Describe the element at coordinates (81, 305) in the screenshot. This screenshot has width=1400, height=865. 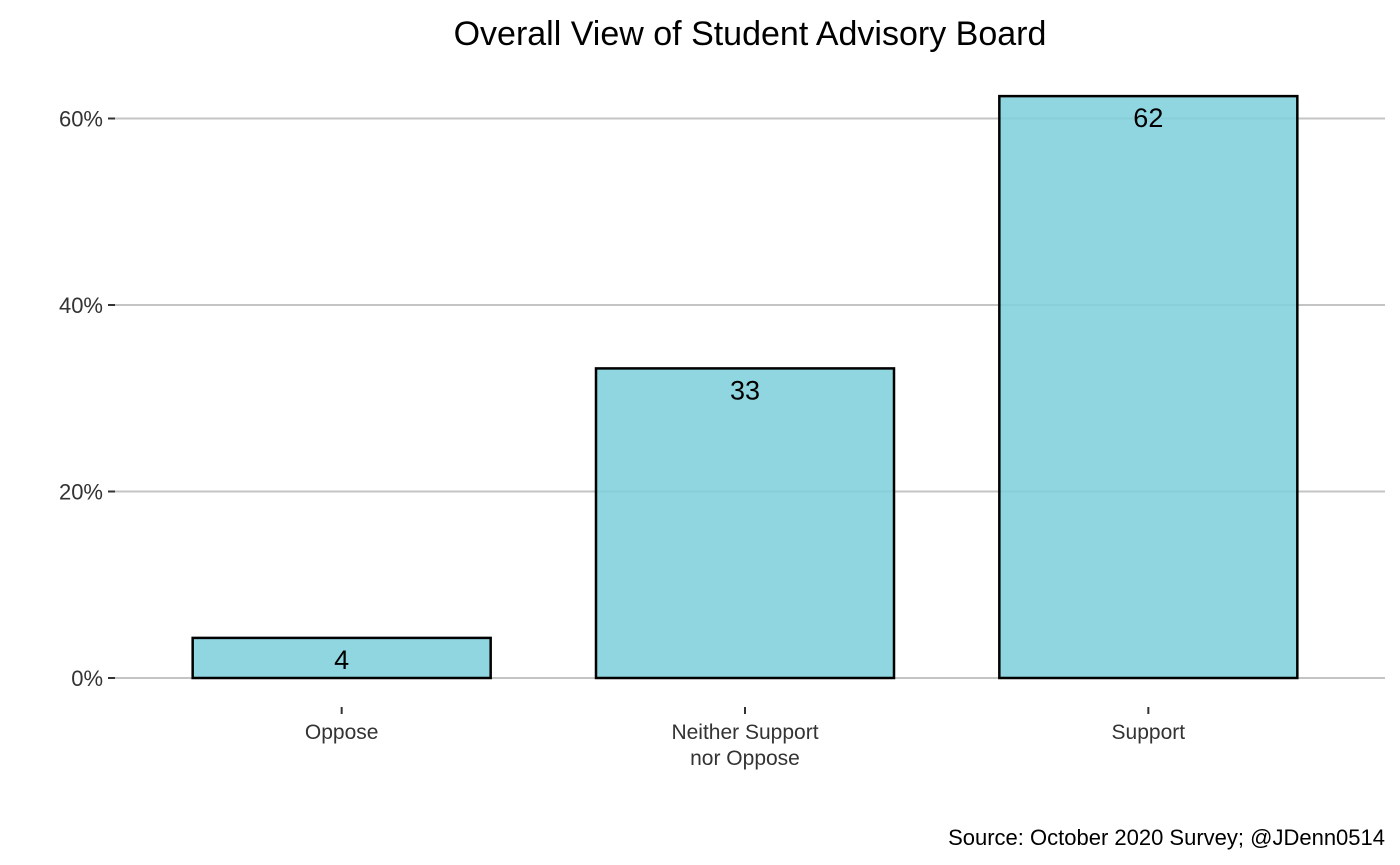
I see `y-tick-label: 40%` at that location.